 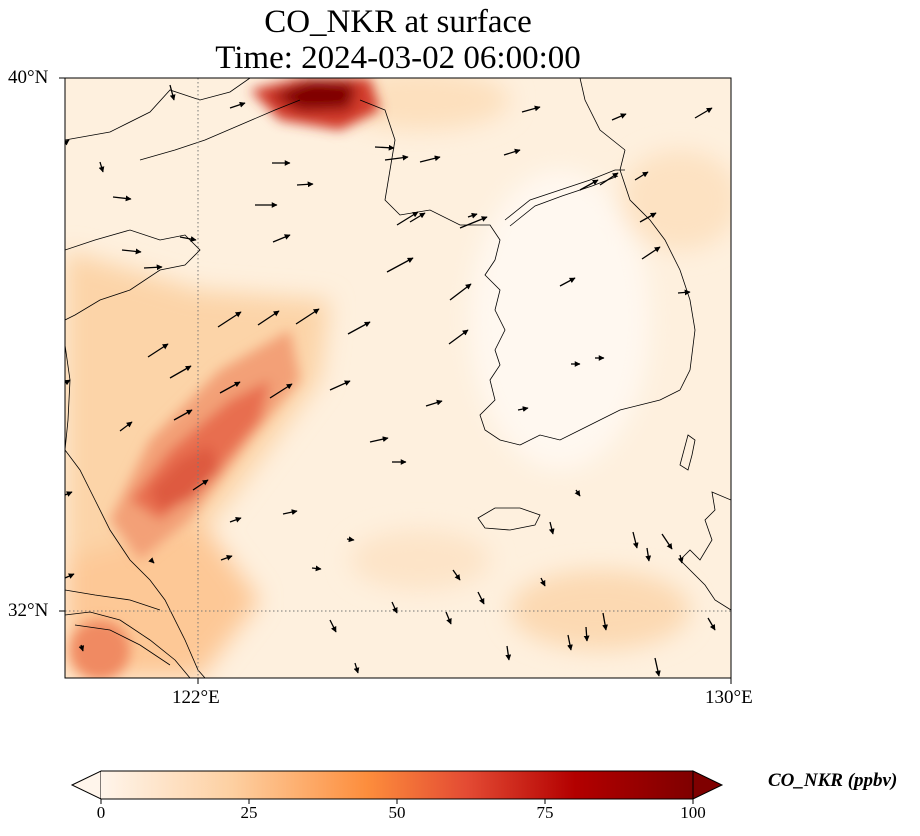 What do you see at coordinates (397, 812) in the screenshot?
I see `colorbar-tick-50: 50` at bounding box center [397, 812].